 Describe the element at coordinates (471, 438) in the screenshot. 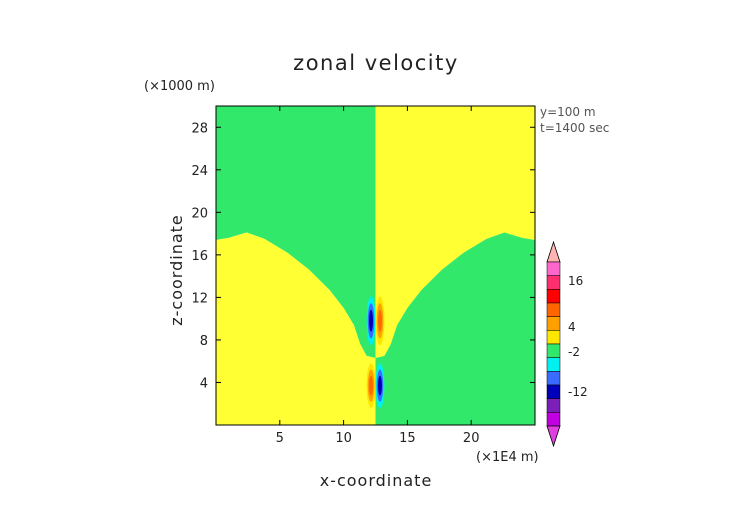

I see `x-tick-label: 20` at that location.